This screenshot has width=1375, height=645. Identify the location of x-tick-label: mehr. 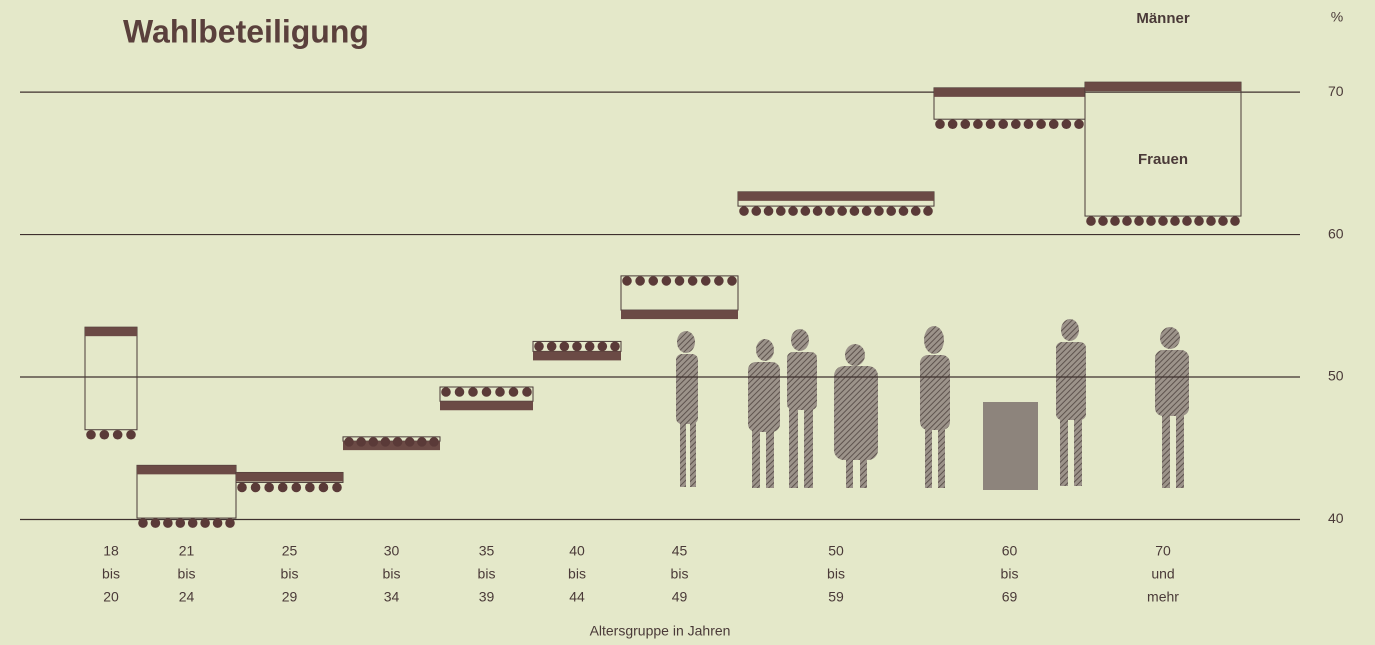
(1163, 597).